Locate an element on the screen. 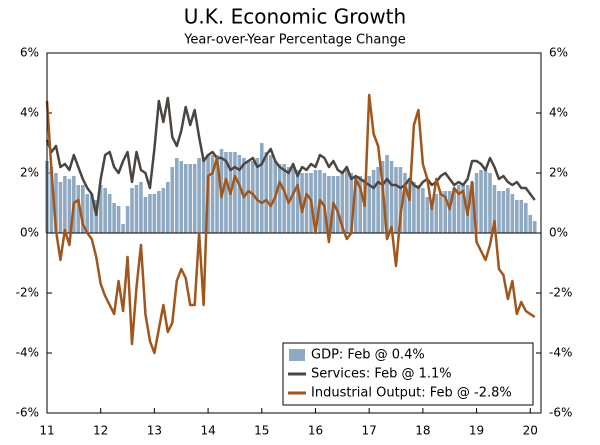 The image size is (600, 445). x-tick-label: 19 is located at coordinates (476, 431).